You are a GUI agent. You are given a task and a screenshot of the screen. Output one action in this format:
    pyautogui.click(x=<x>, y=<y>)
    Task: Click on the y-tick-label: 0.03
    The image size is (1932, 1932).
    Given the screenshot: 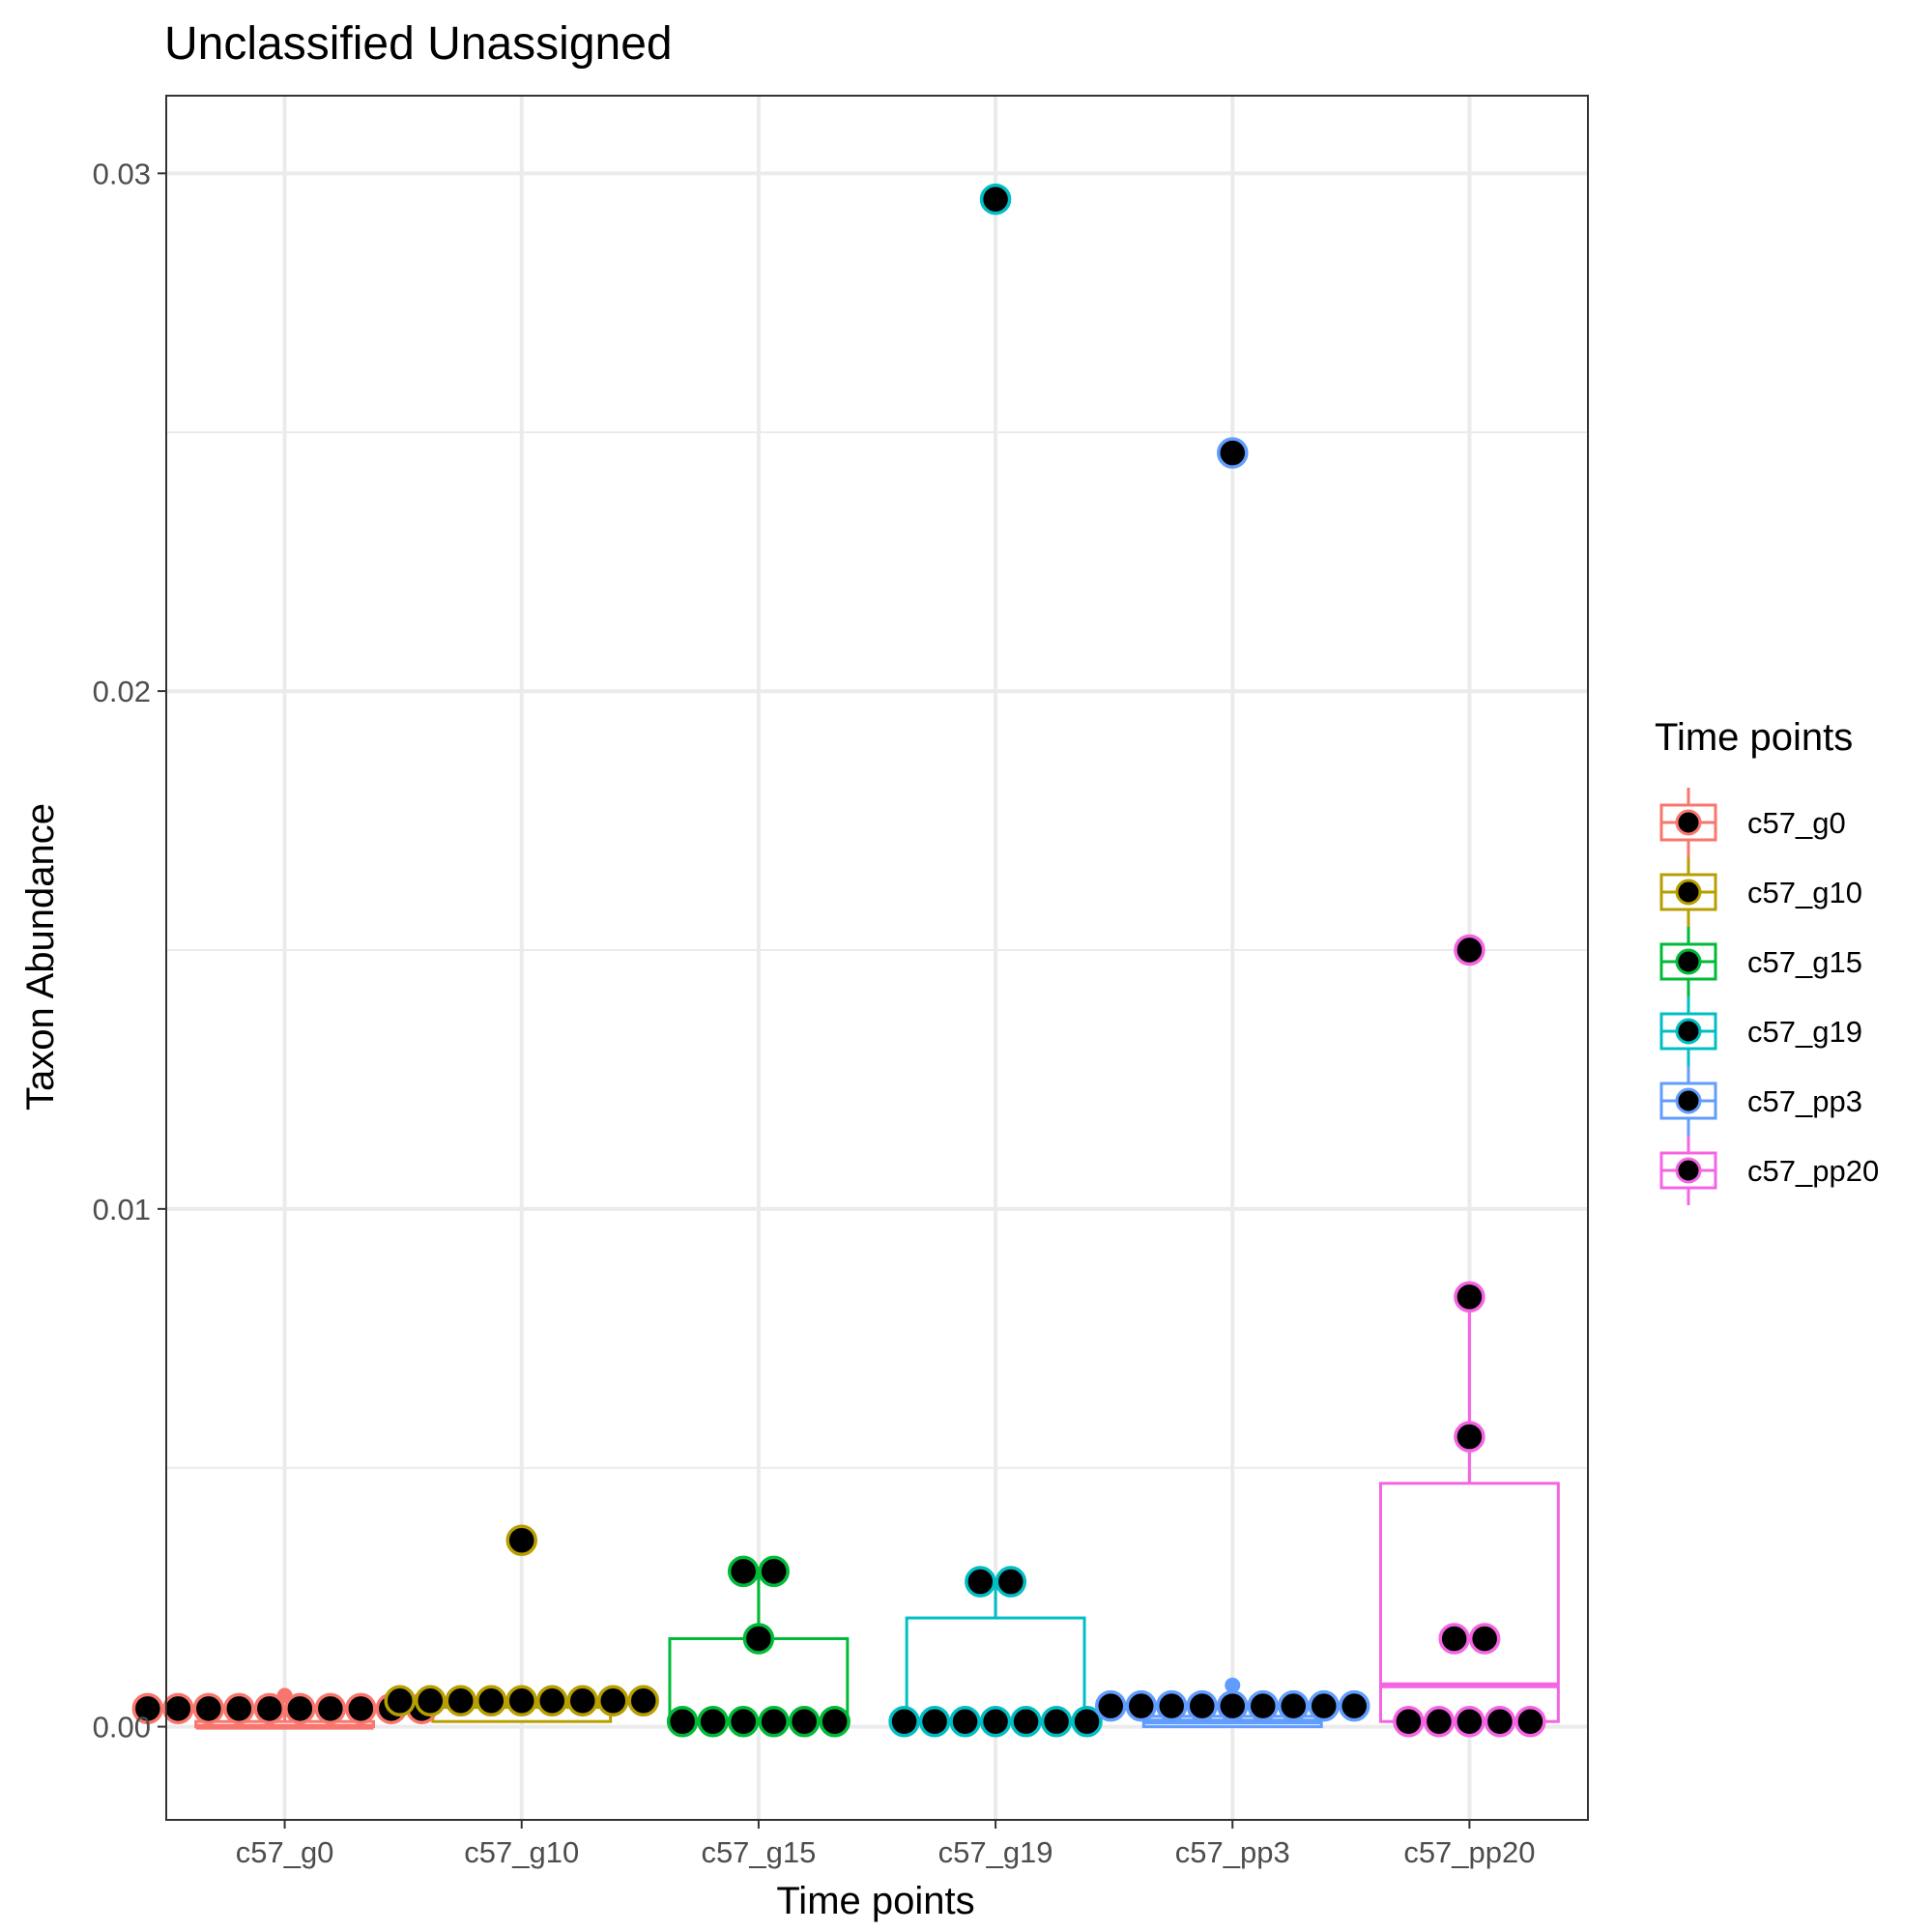 What is the action you would take?
    pyautogui.click(x=122, y=173)
    